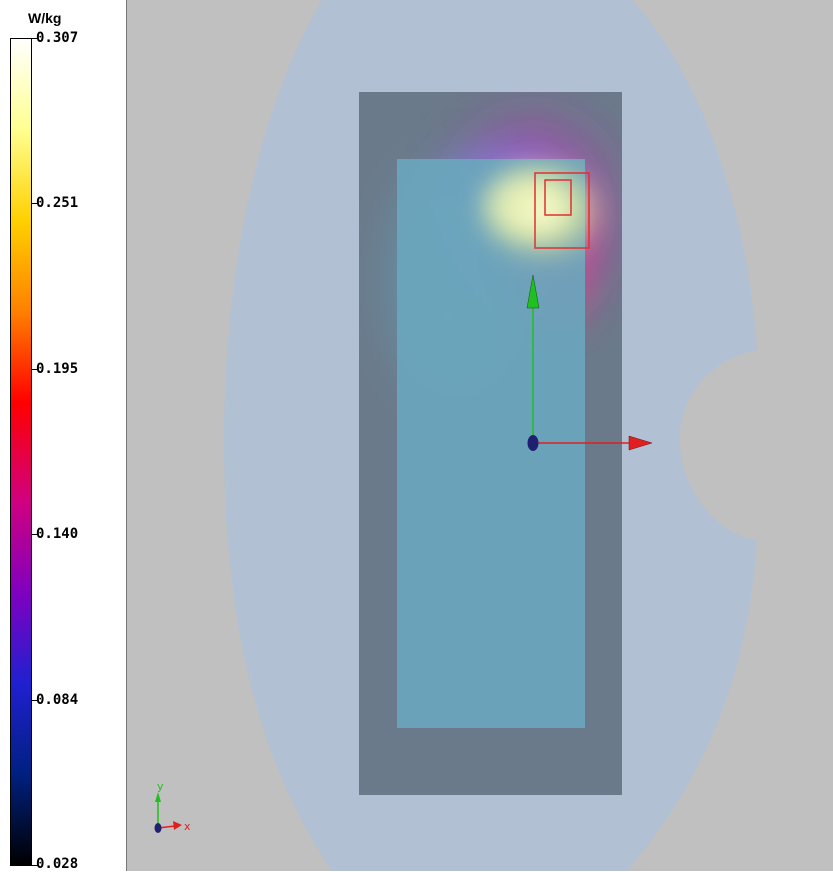 The height and width of the screenshot is (872, 833). What do you see at coordinates (640, 443) in the screenshot?
I see `x-arrow-head` at bounding box center [640, 443].